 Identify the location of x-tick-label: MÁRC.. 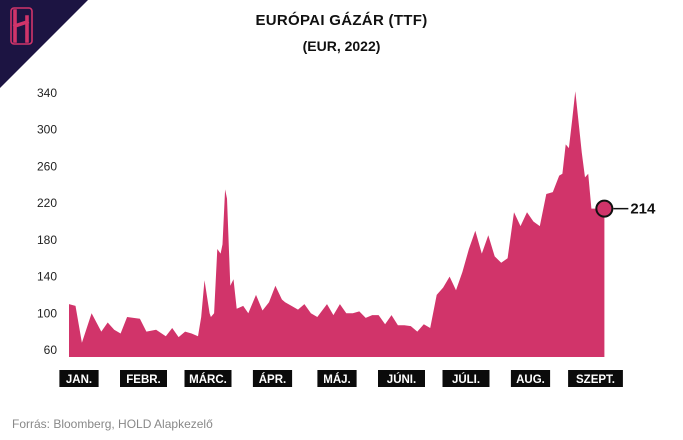
(208, 379).